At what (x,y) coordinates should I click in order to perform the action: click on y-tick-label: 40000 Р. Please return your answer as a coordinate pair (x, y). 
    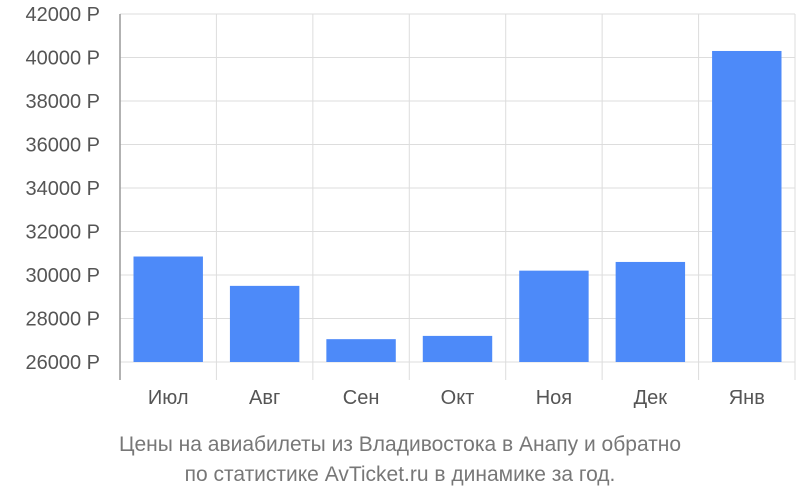
    Looking at the image, I should click on (62, 59).